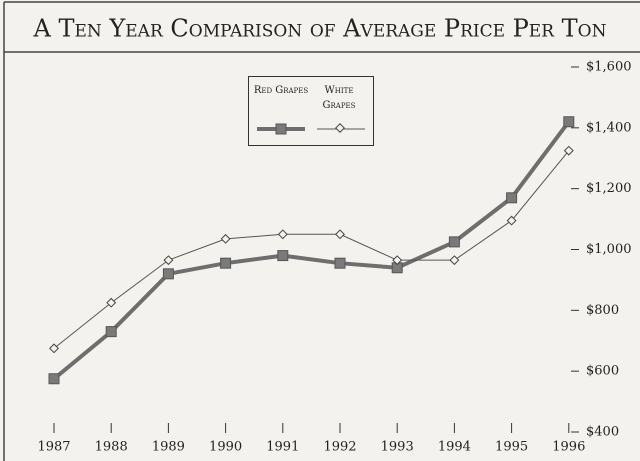 This screenshot has height=461, width=640. What do you see at coordinates (339, 98) in the screenshot?
I see `legend-label: White Grapes` at bounding box center [339, 98].